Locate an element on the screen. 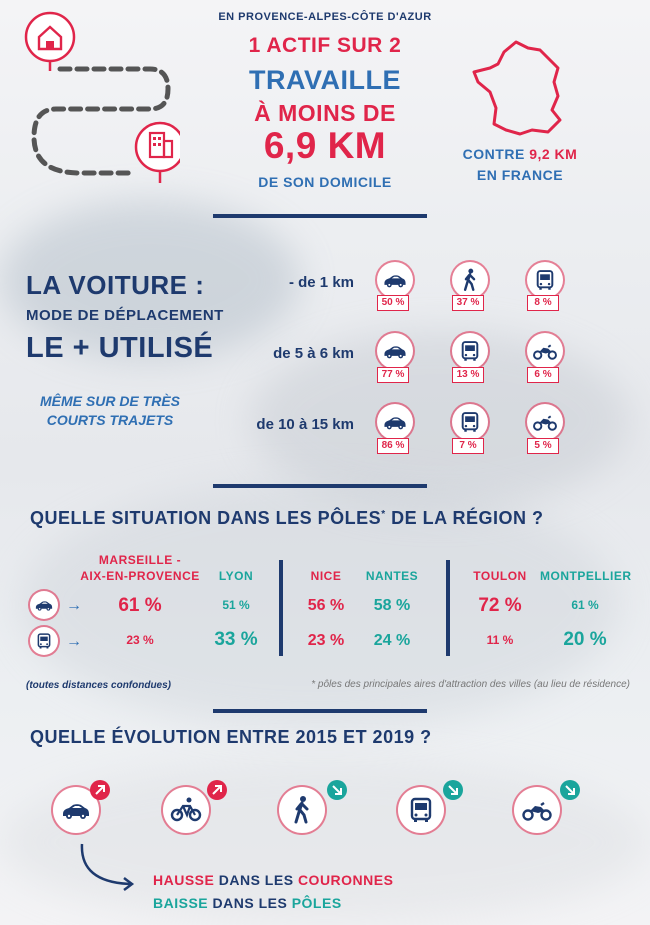  city-bus-share: 24 % is located at coordinates (392, 640).